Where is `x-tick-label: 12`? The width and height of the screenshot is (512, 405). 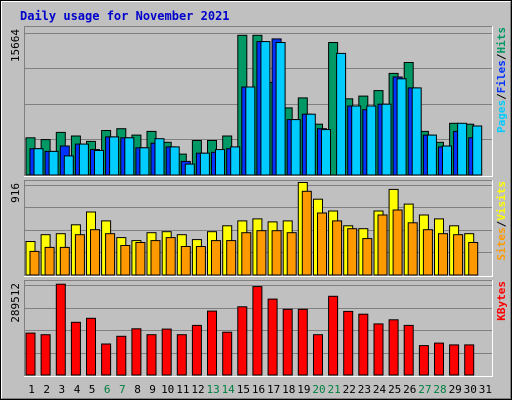 x-tick-label: 12 is located at coordinates (197, 389).